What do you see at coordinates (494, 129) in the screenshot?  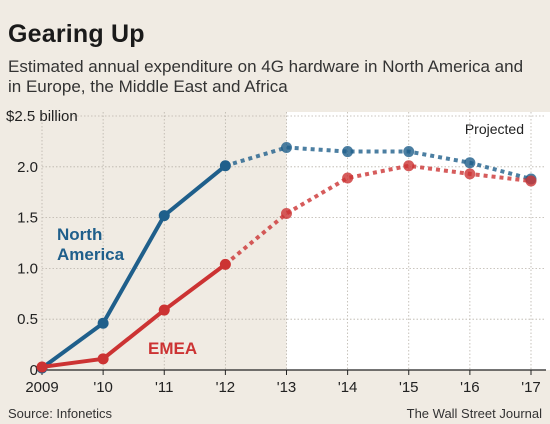 I see `projected-label: Projected` at bounding box center [494, 129].